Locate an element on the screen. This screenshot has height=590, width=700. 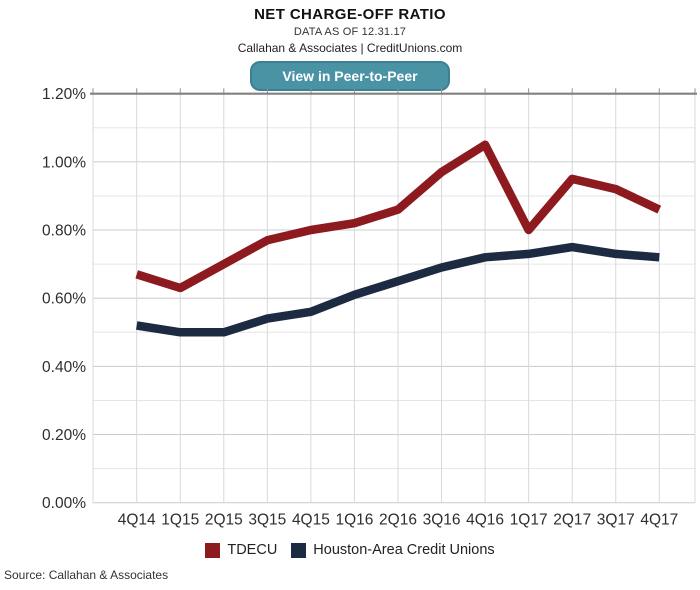
svg-text: 2Q16 is located at coordinates (398, 520).